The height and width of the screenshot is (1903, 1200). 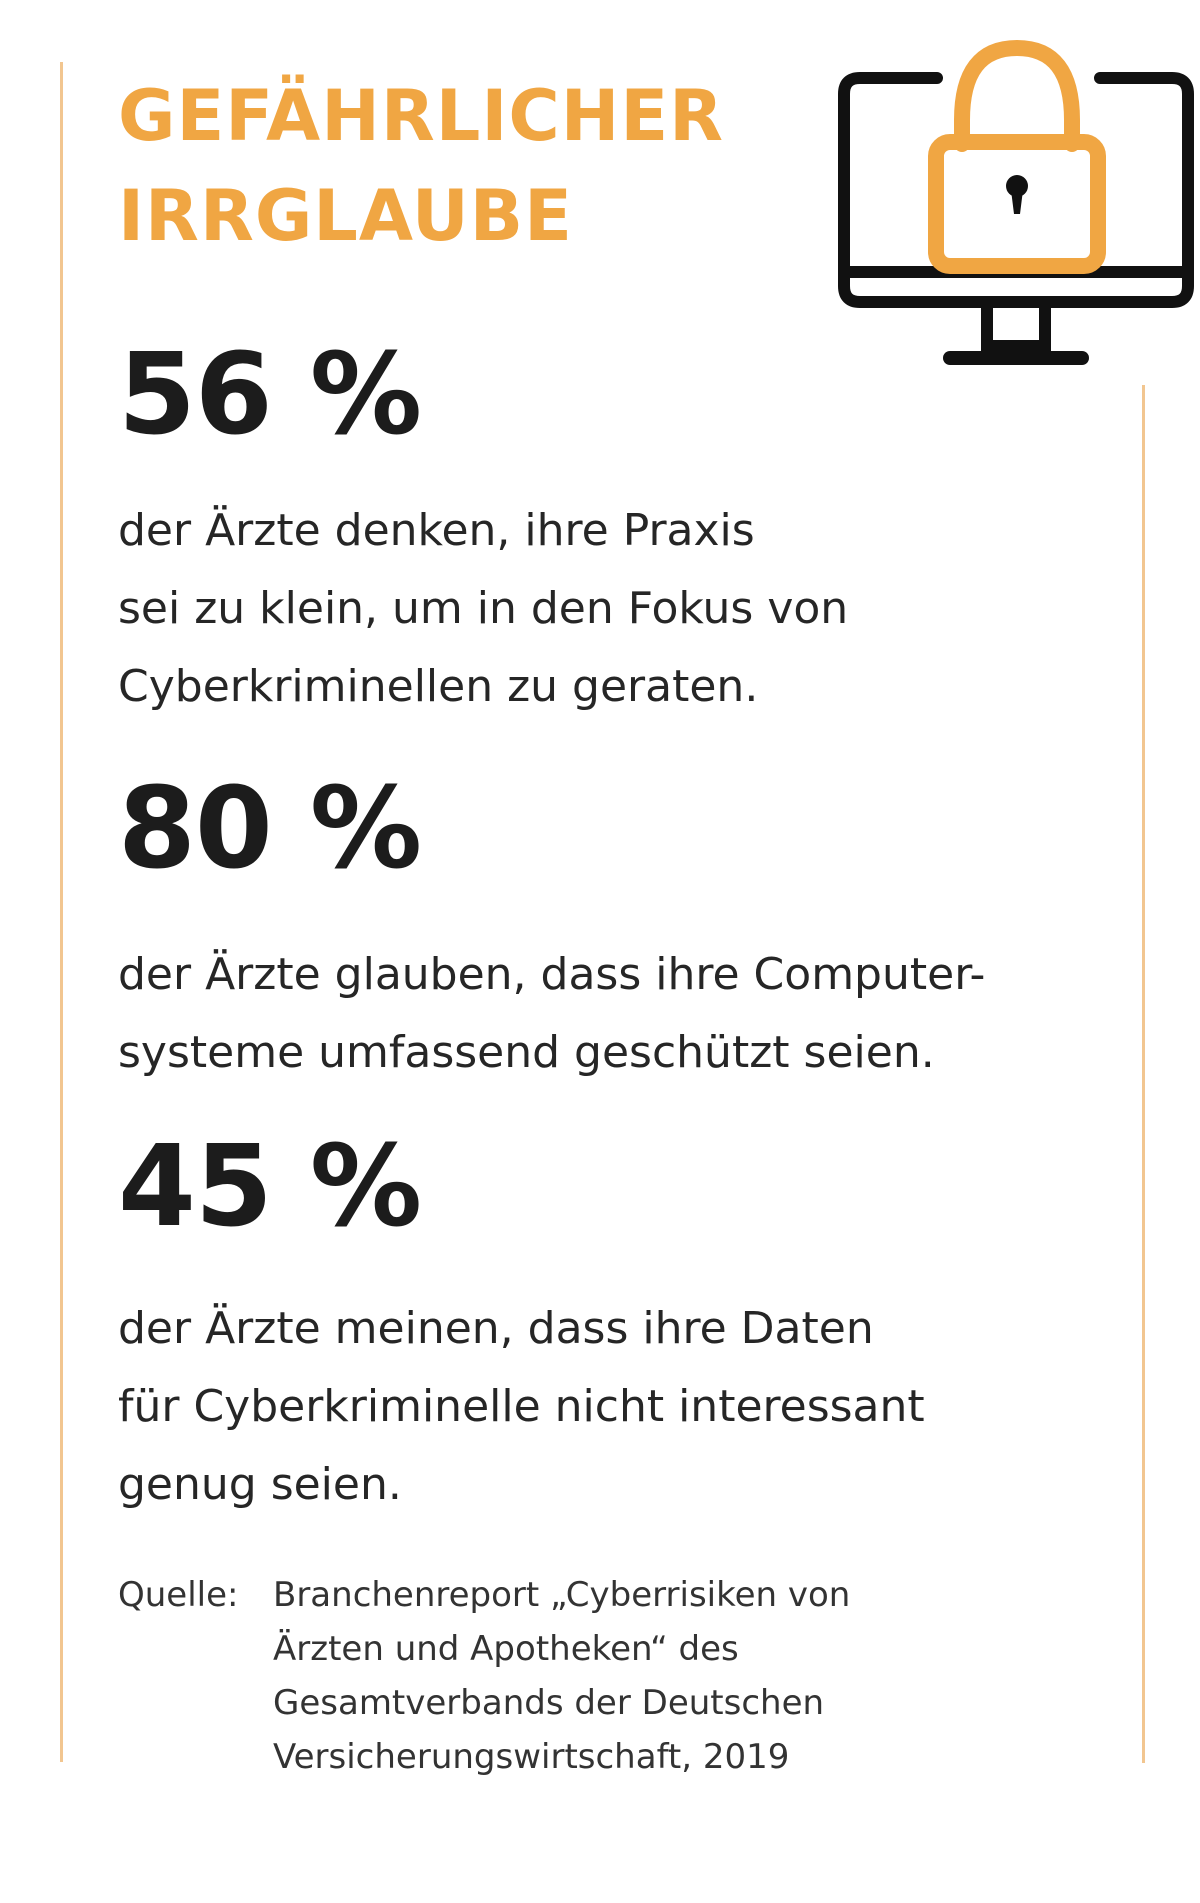 What do you see at coordinates (421, 116) in the screenshot?
I see `title-line-1: GEFÄHRLICHER` at bounding box center [421, 116].